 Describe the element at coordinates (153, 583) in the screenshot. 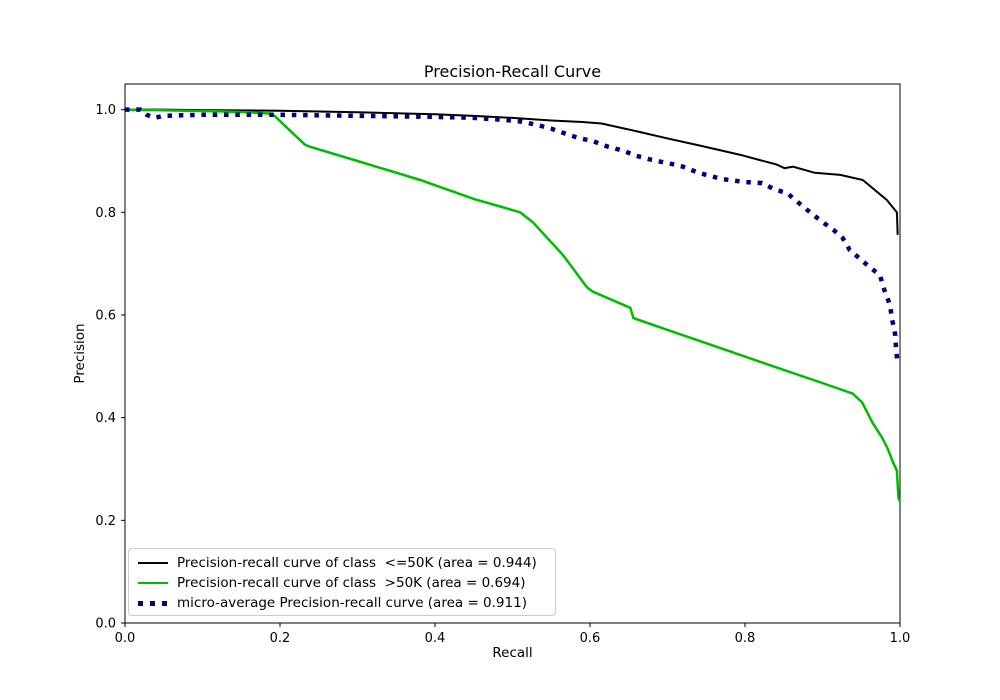

I see `legend-line-sample-green` at that location.